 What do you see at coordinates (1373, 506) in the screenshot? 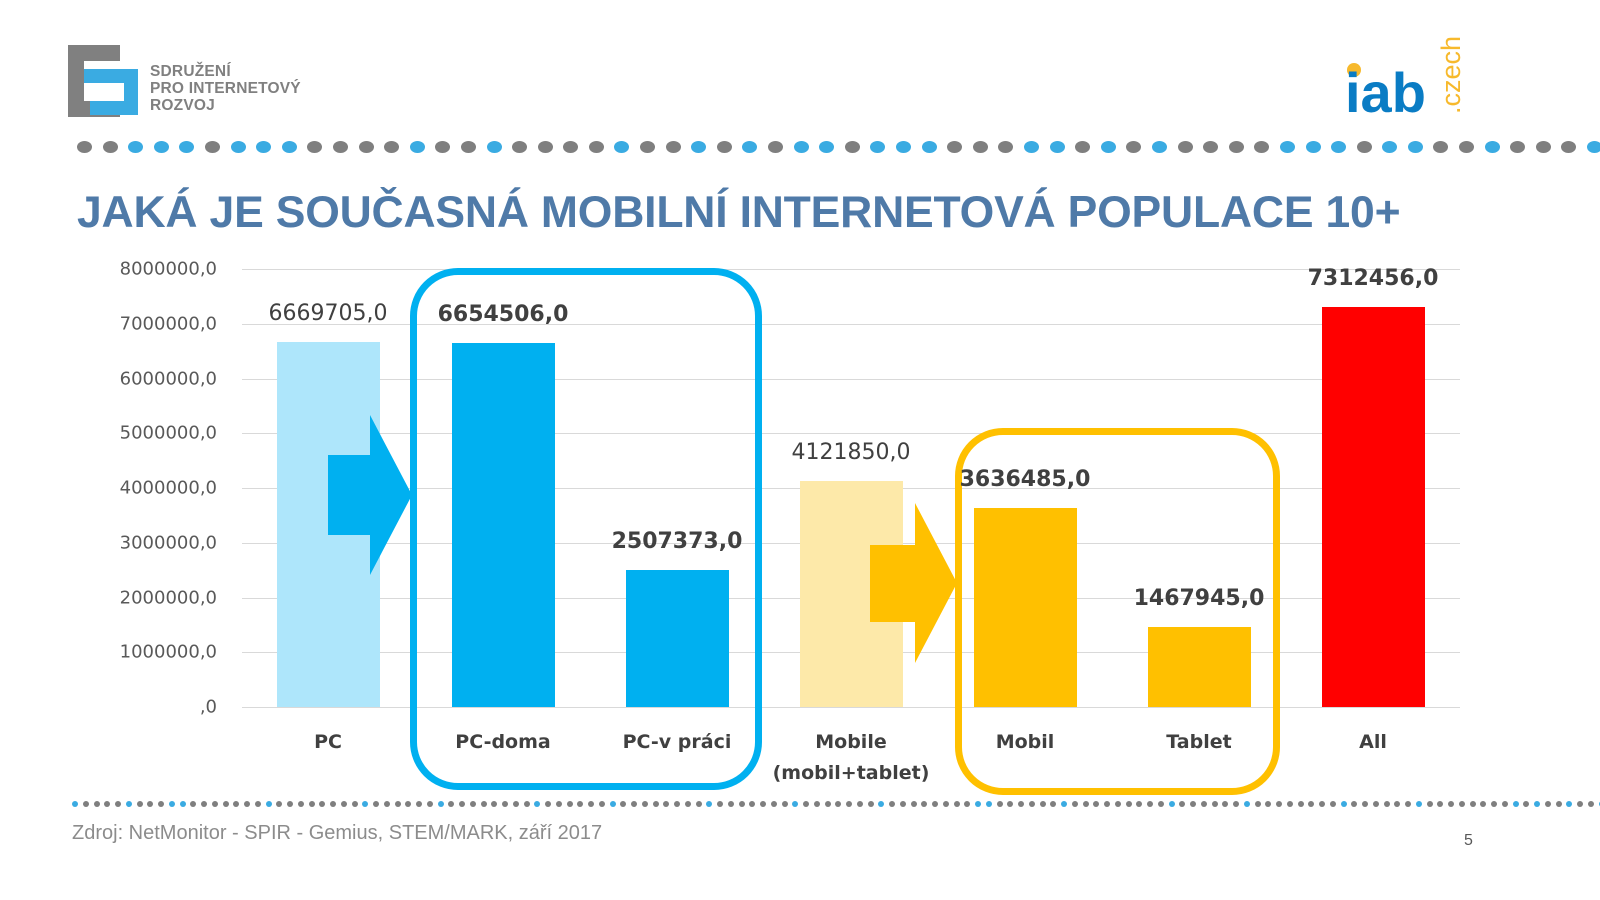
I see `bar` at bounding box center [1373, 506].